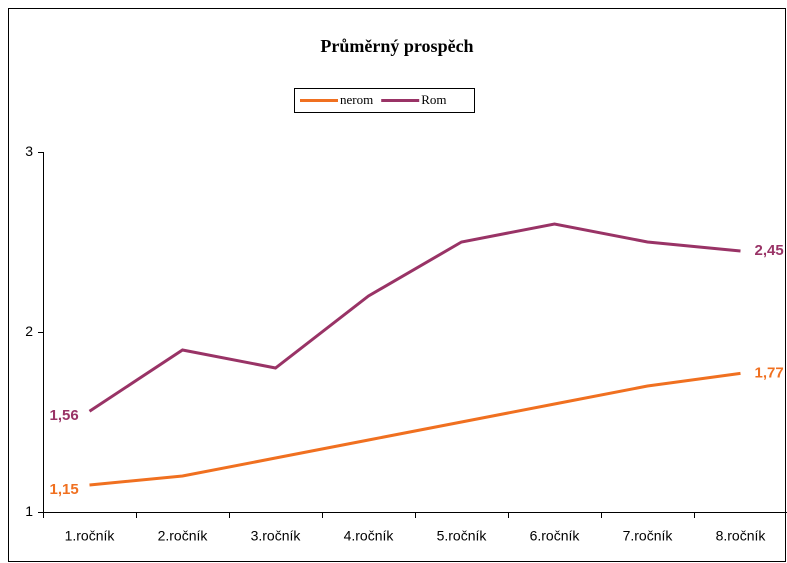 The height and width of the screenshot is (563, 787). Describe the element at coordinates (433, 99) in the screenshot. I see `legend-label: Rom` at that location.